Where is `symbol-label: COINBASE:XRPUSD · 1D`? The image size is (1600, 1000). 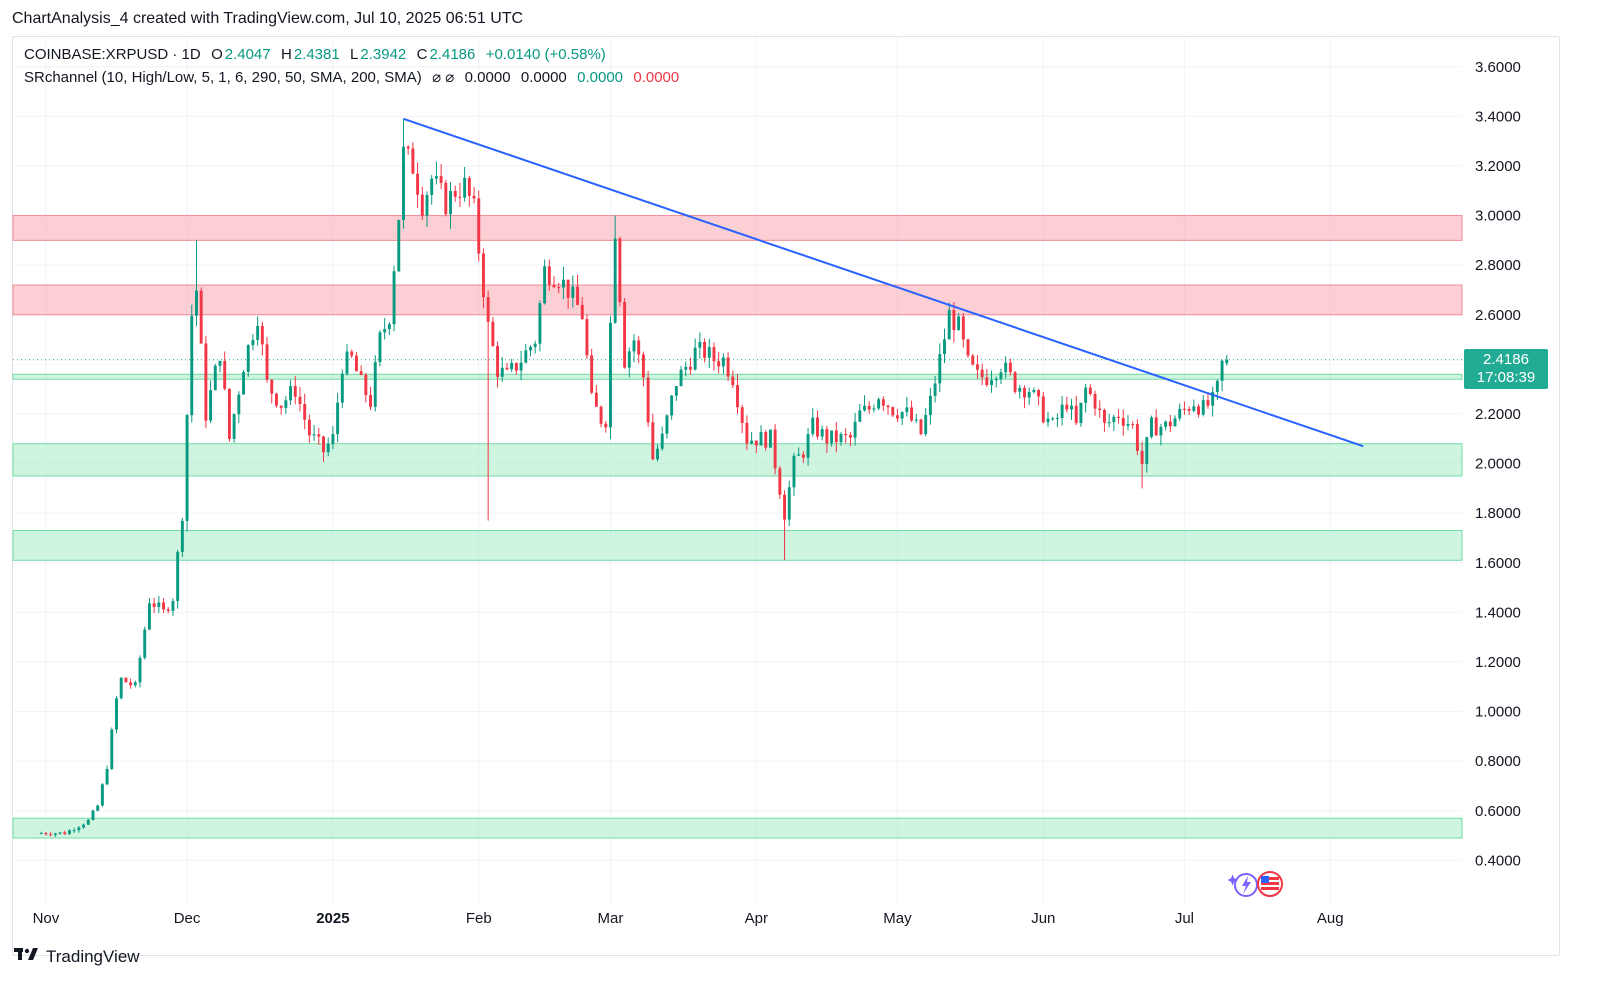
symbol-label: COINBASE:XRPUSD · 1D is located at coordinates (112, 54).